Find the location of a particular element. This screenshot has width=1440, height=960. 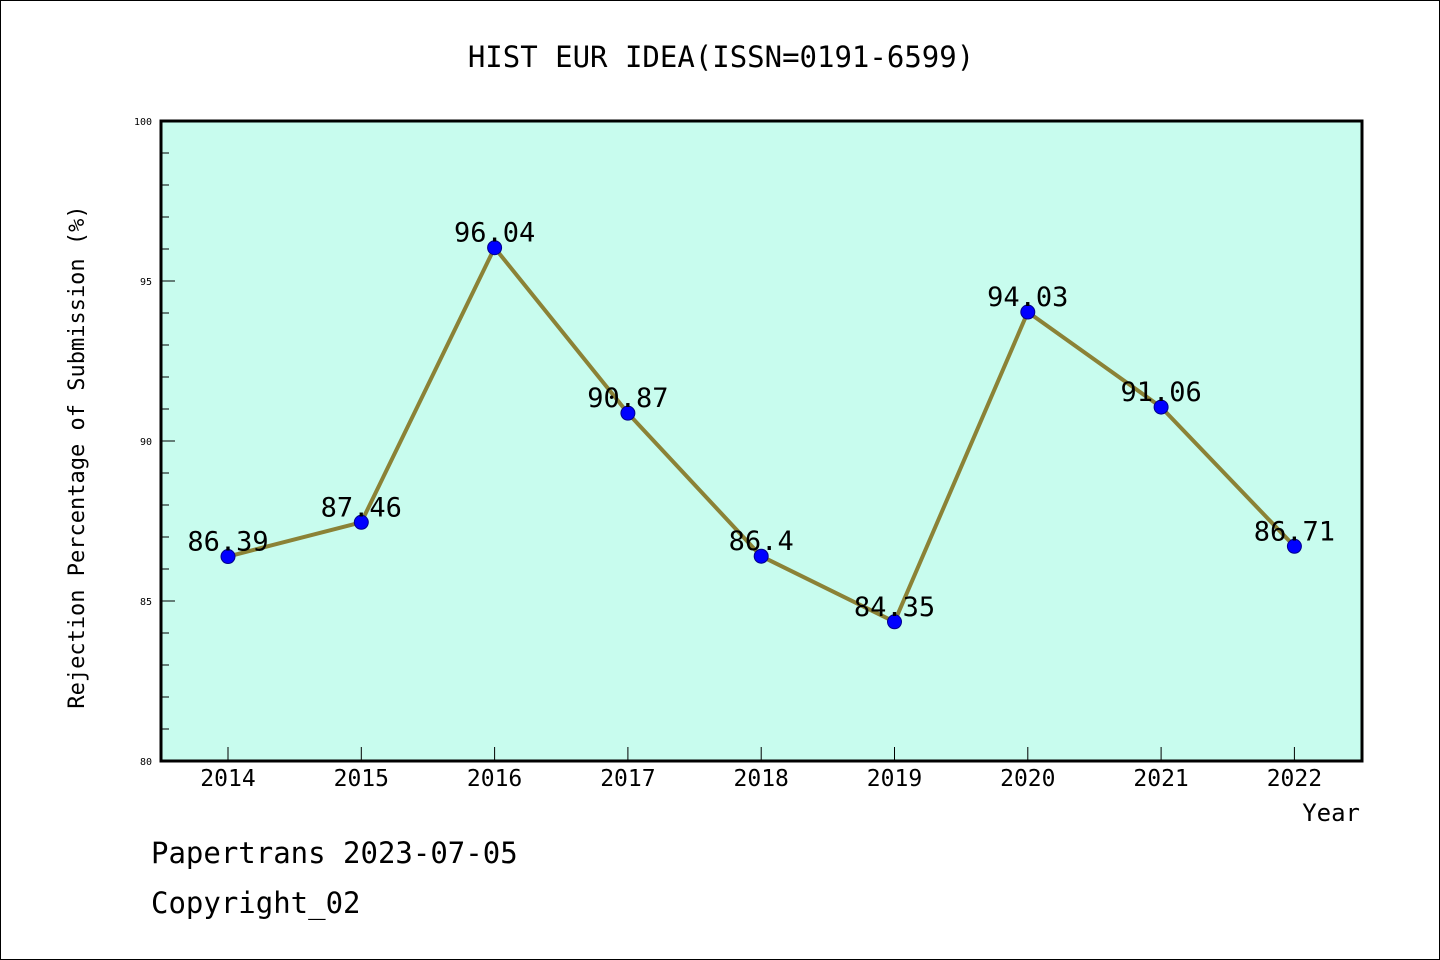

chart-title: HIST EUR IDEA(ISSN=0191-6599) is located at coordinates (721, 57).